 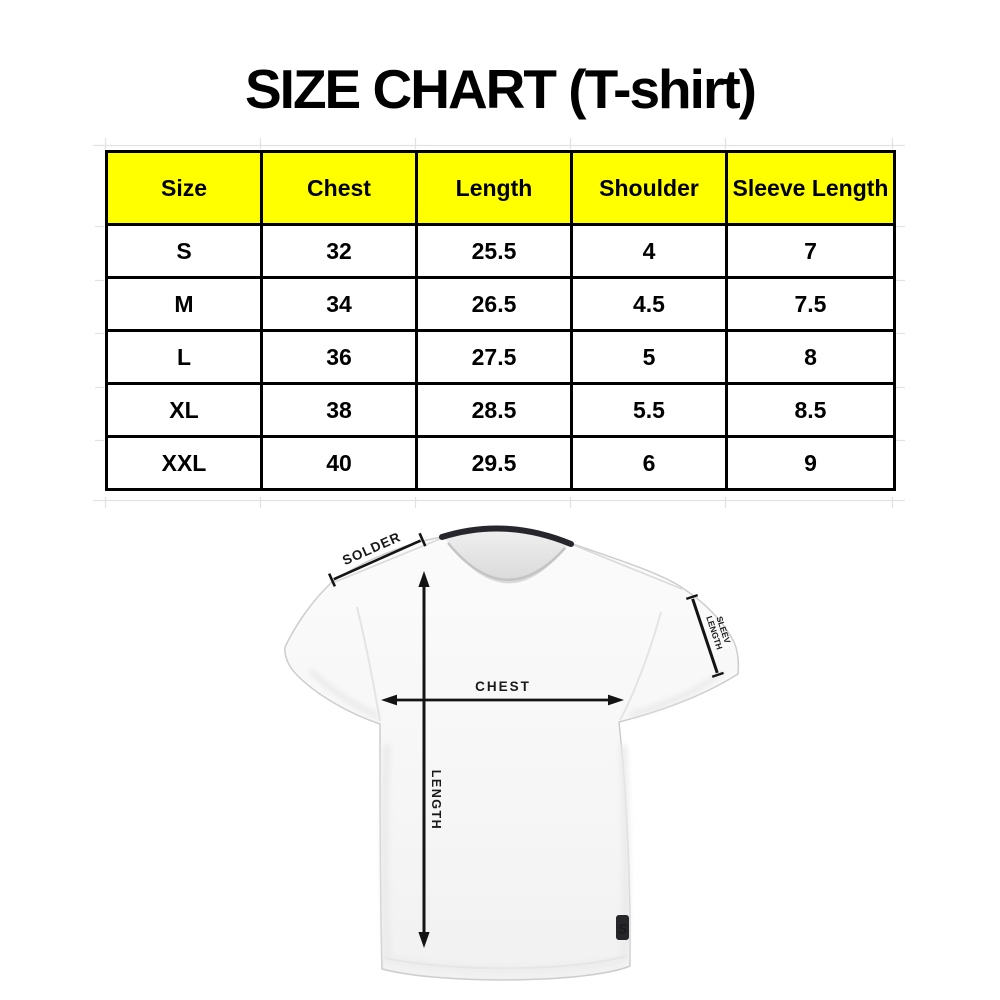 I want to click on cell-chest: 34, so click(x=339, y=304).